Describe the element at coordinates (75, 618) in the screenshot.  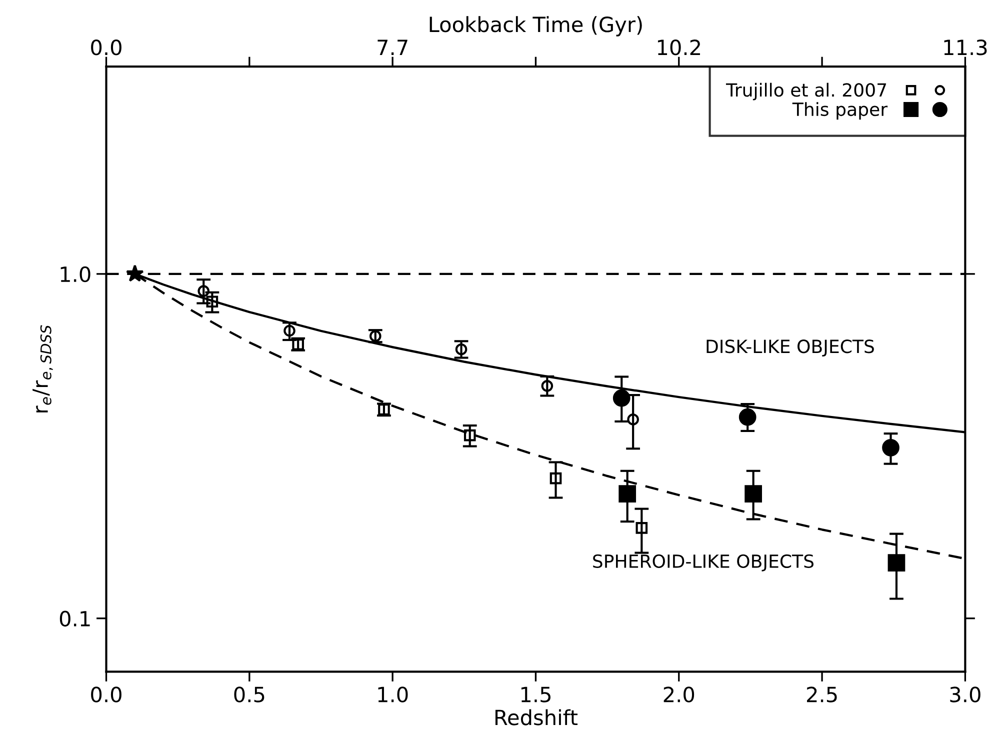
I see `y-tick-label: 0.1` at that location.